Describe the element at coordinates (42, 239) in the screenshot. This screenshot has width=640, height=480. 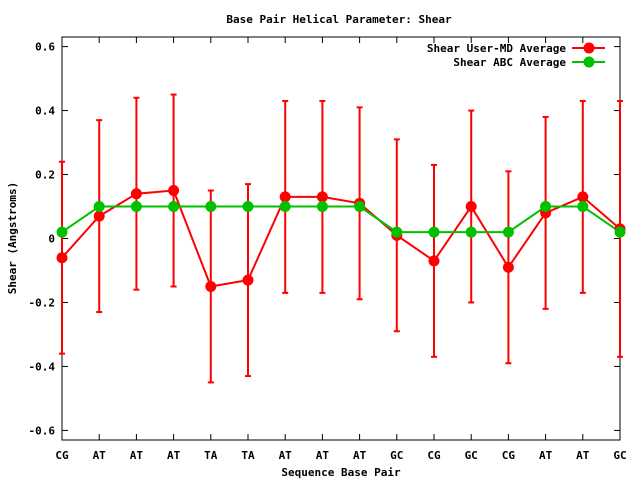
I see `y-tick-labels: -0.6 -0.4 -0.2 0 0.2 0.4 0.6` at that location.